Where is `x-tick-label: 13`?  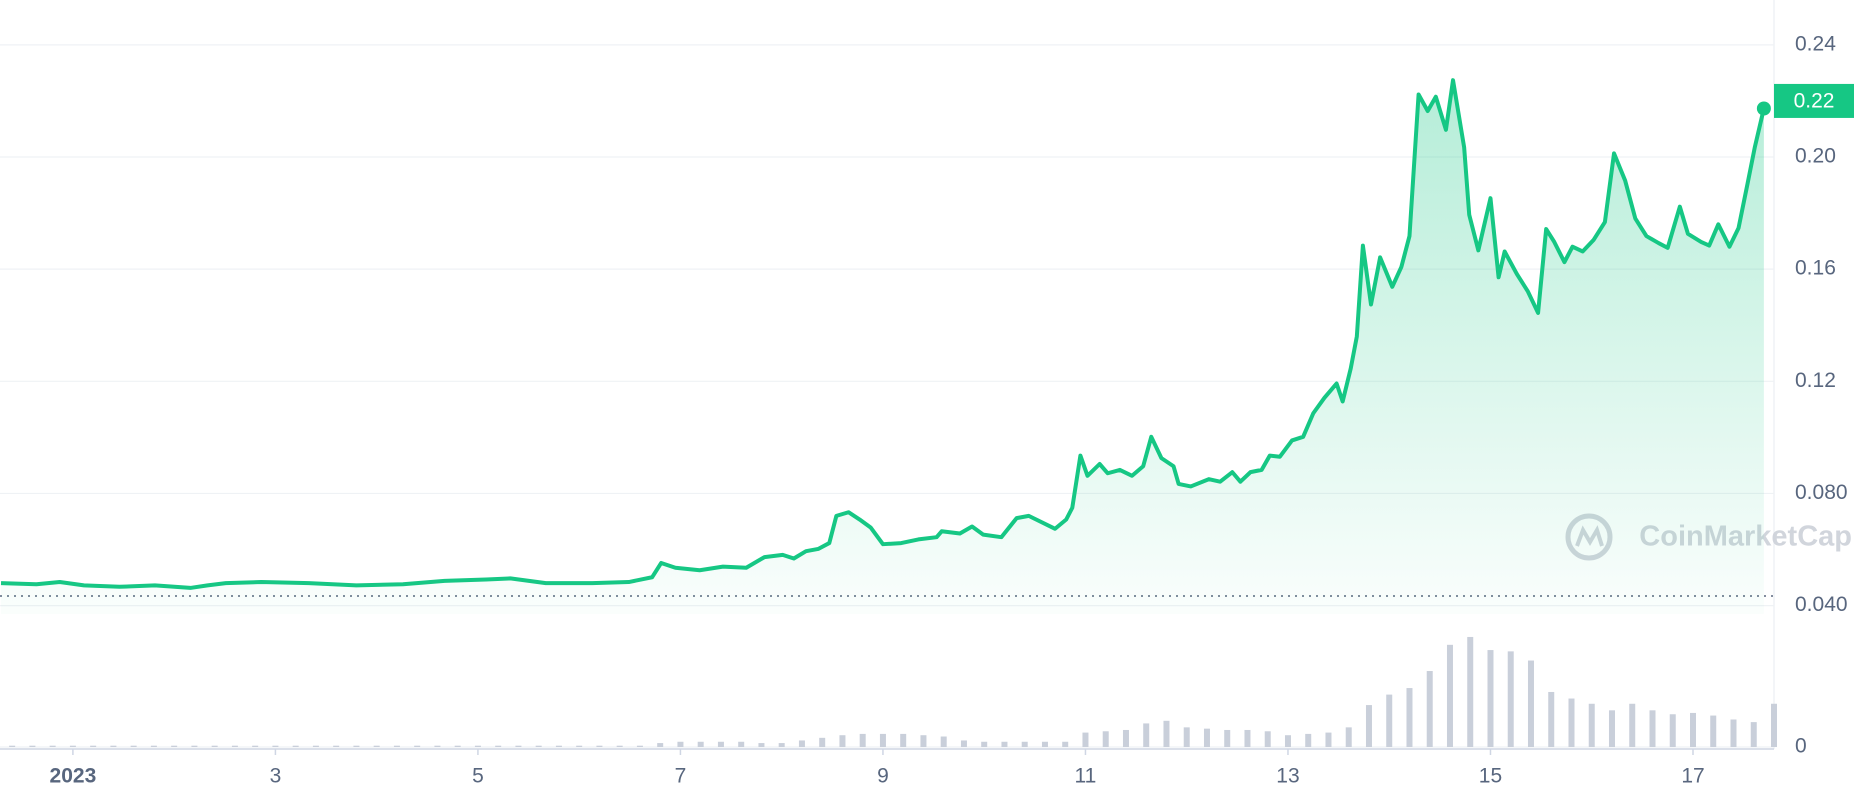
x-tick-label: 13 is located at coordinates (1287, 776).